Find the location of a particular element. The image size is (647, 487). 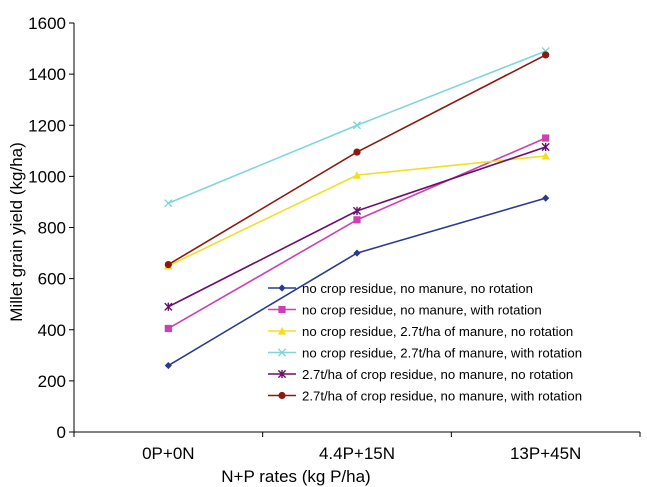

x-tick-label: 0P+0N is located at coordinates (168, 453).